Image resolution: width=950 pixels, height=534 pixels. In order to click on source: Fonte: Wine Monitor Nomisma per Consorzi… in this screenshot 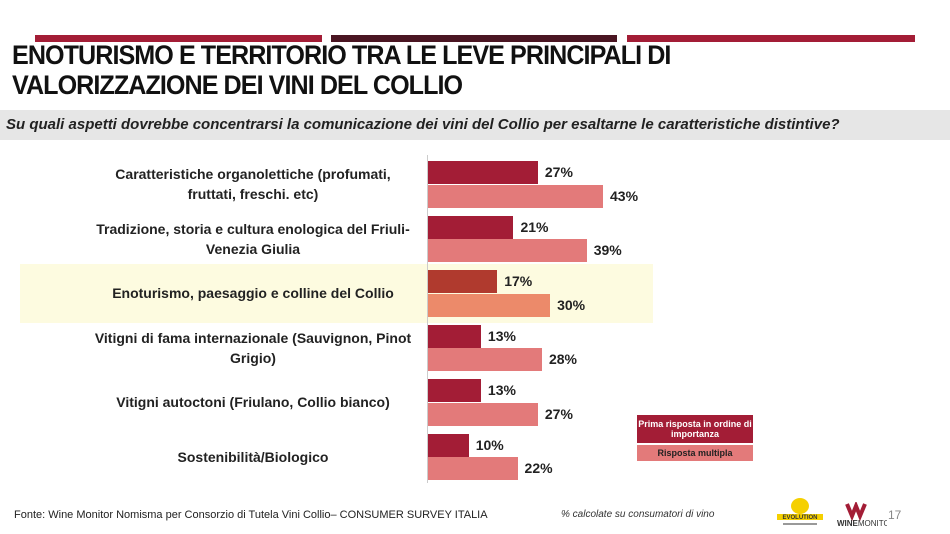, I will do `click(251, 515)`.